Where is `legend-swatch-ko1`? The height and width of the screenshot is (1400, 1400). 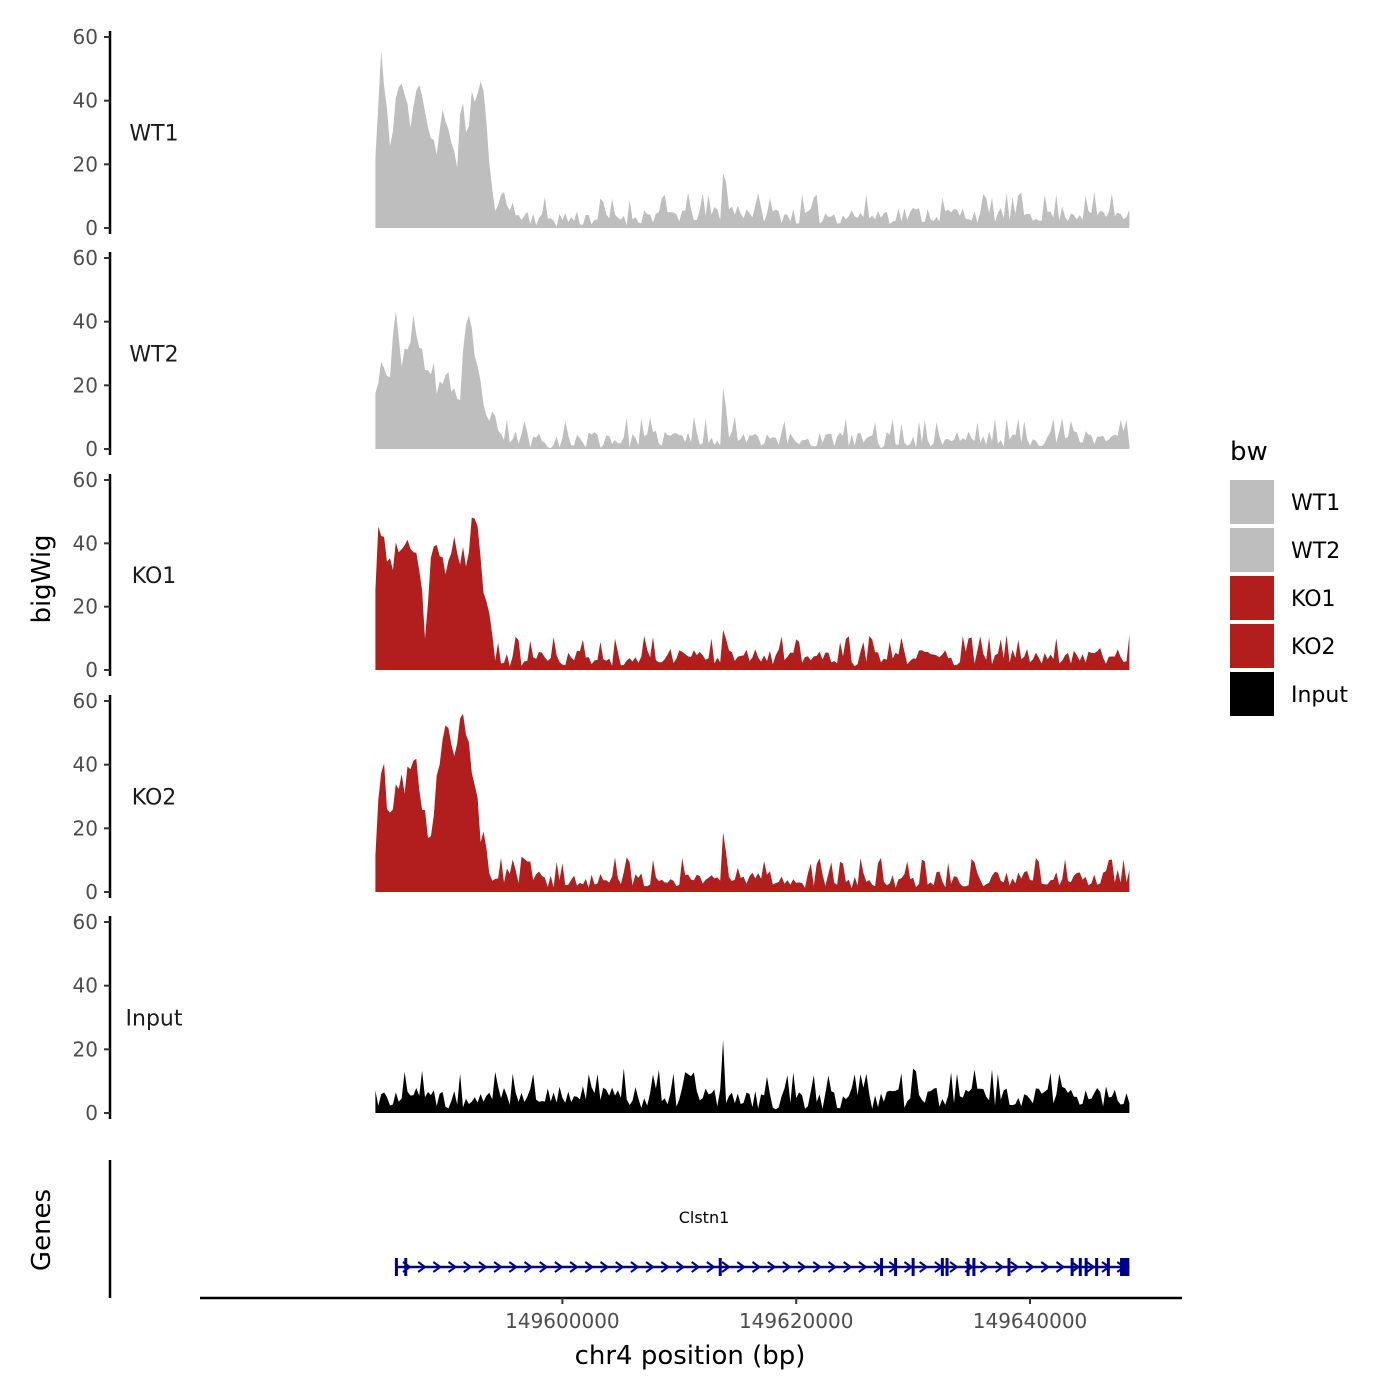
legend-swatch-ko1 is located at coordinates (1252, 598).